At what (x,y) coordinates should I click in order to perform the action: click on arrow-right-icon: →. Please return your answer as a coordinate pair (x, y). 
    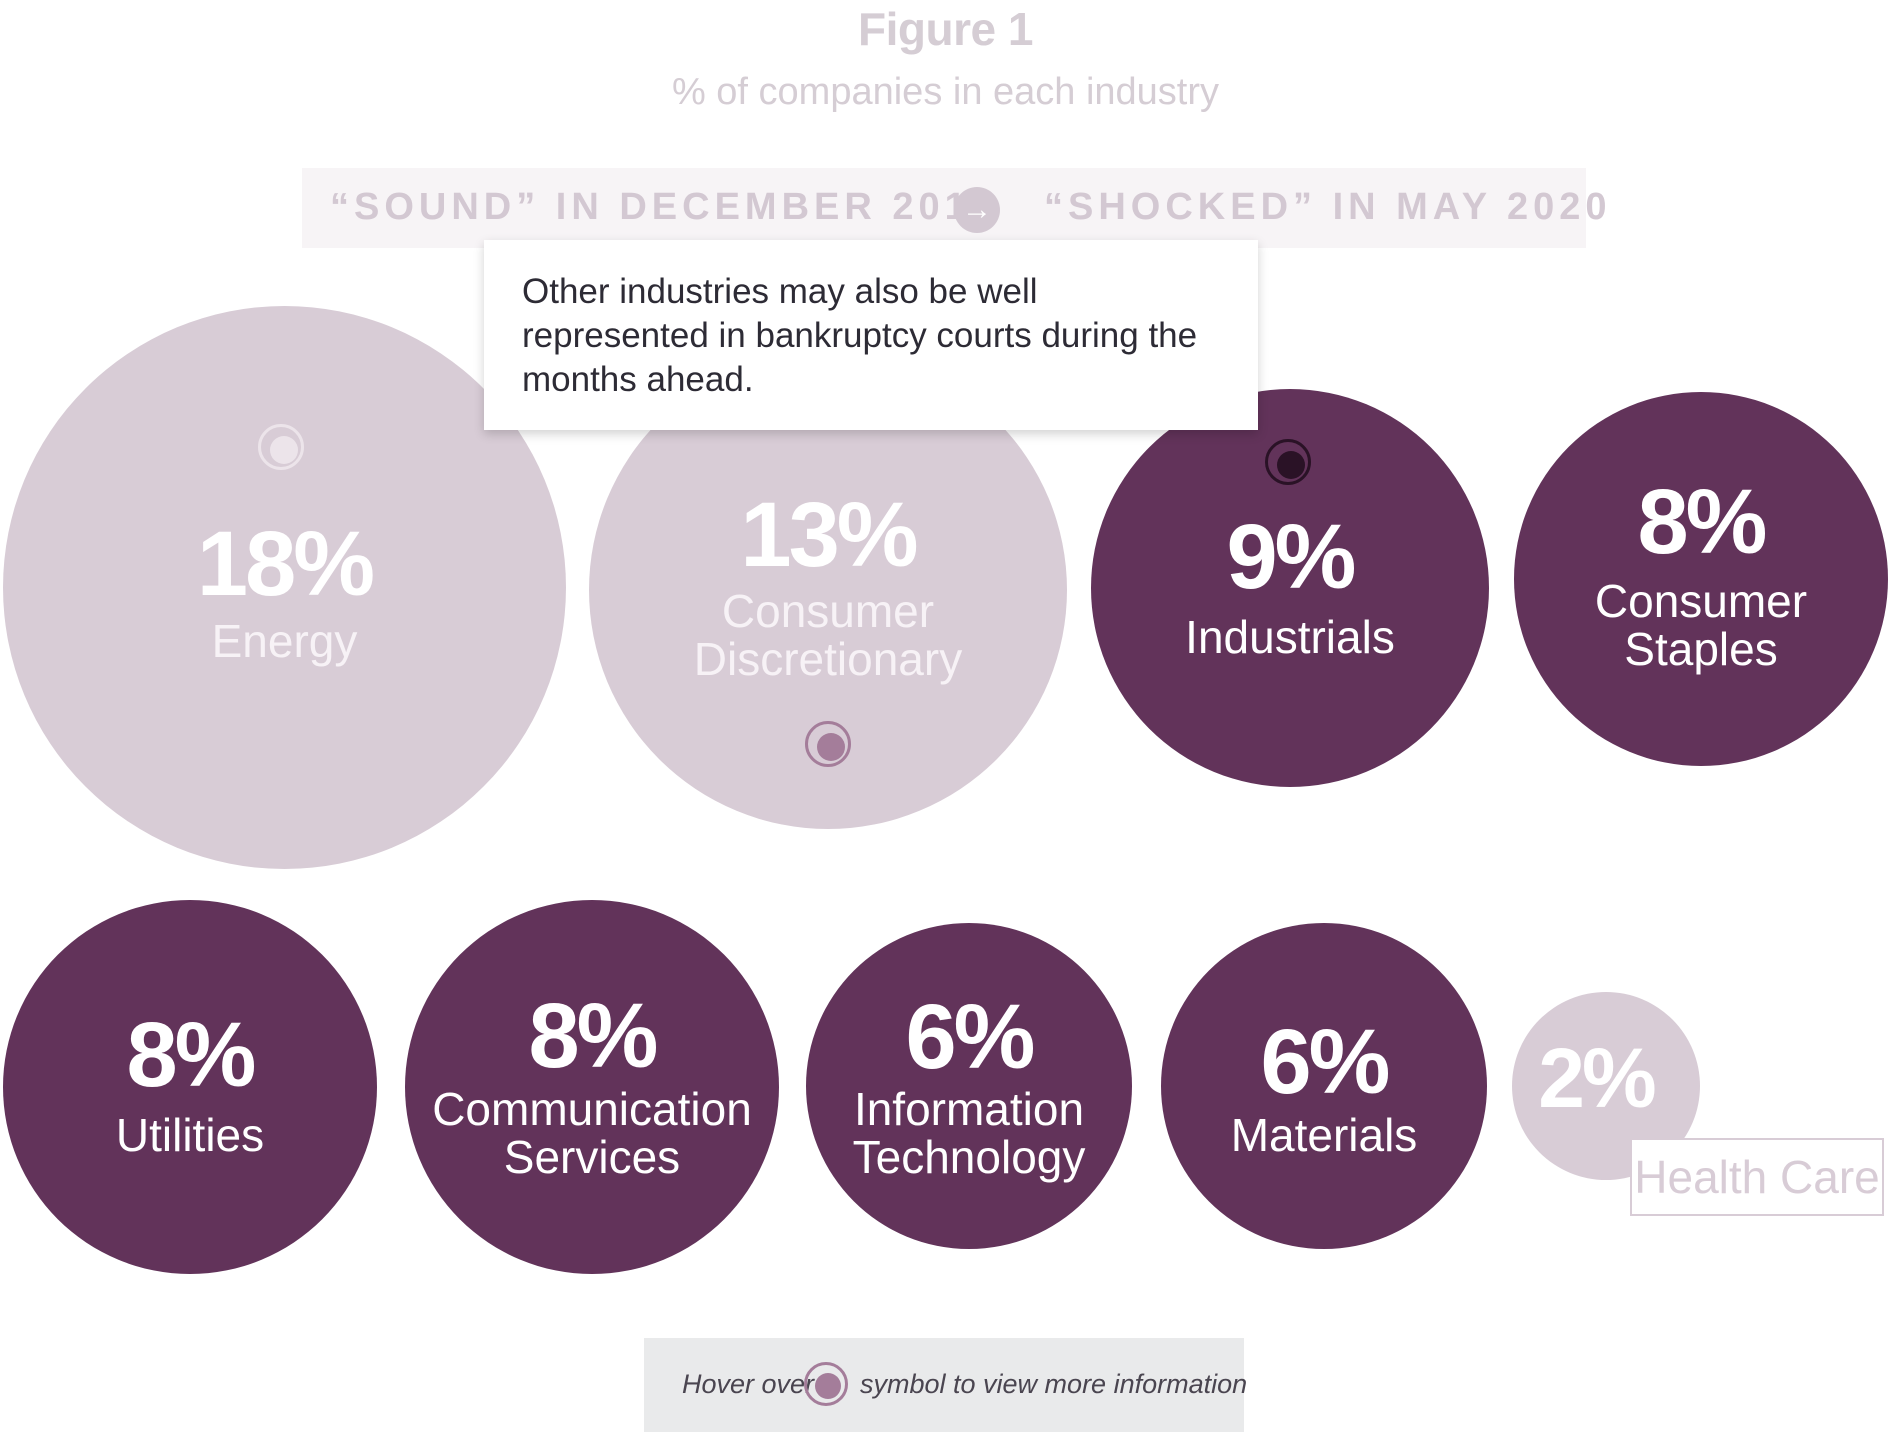
    Looking at the image, I should click on (977, 210).